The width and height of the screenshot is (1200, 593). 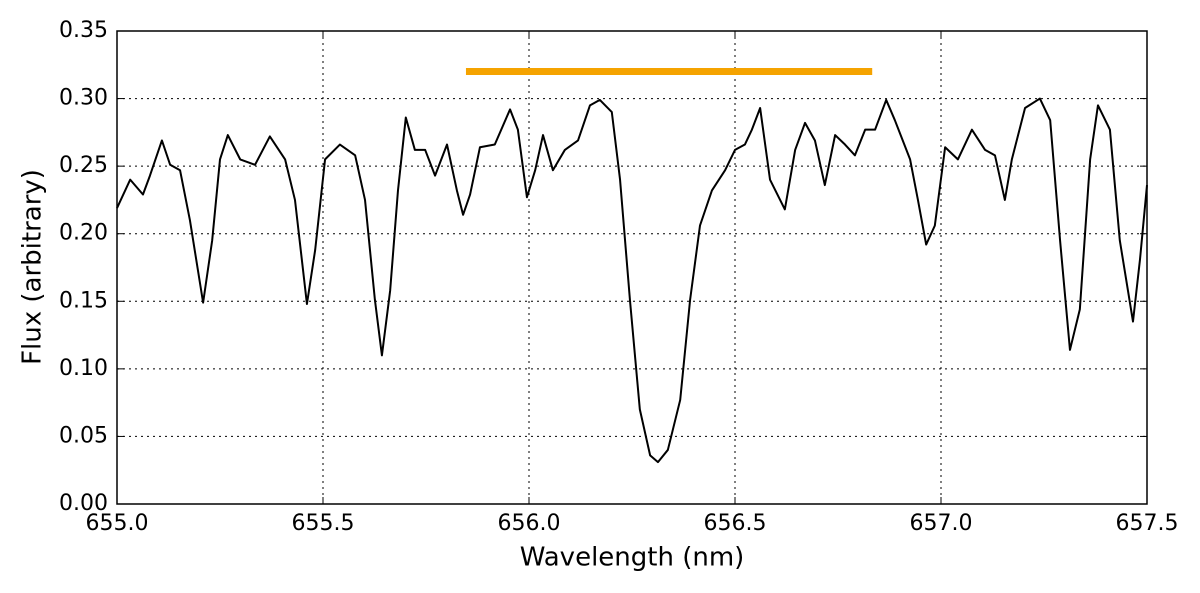 What do you see at coordinates (632, 558) in the screenshot?
I see `x-axis-label: Wavelength (nm)` at bounding box center [632, 558].